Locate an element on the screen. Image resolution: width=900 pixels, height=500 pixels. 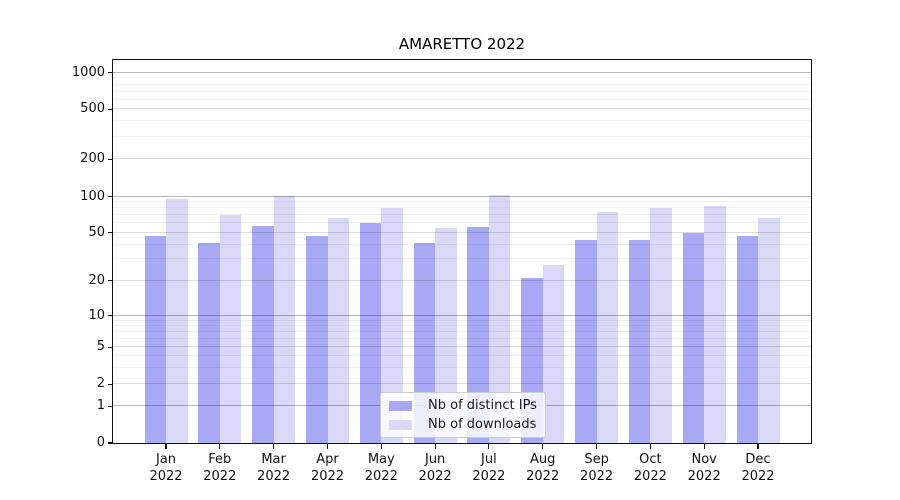
x-tick-label-oct: Oct 2022 is located at coordinates (650, 468).